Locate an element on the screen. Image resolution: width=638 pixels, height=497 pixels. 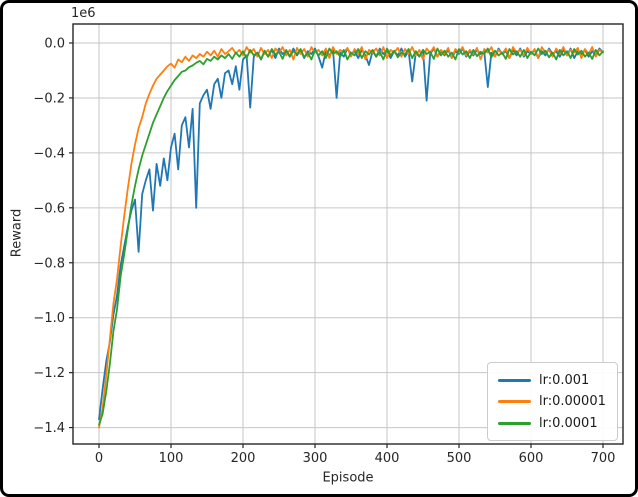
x-tick-label: 400 is located at coordinates (387, 458).